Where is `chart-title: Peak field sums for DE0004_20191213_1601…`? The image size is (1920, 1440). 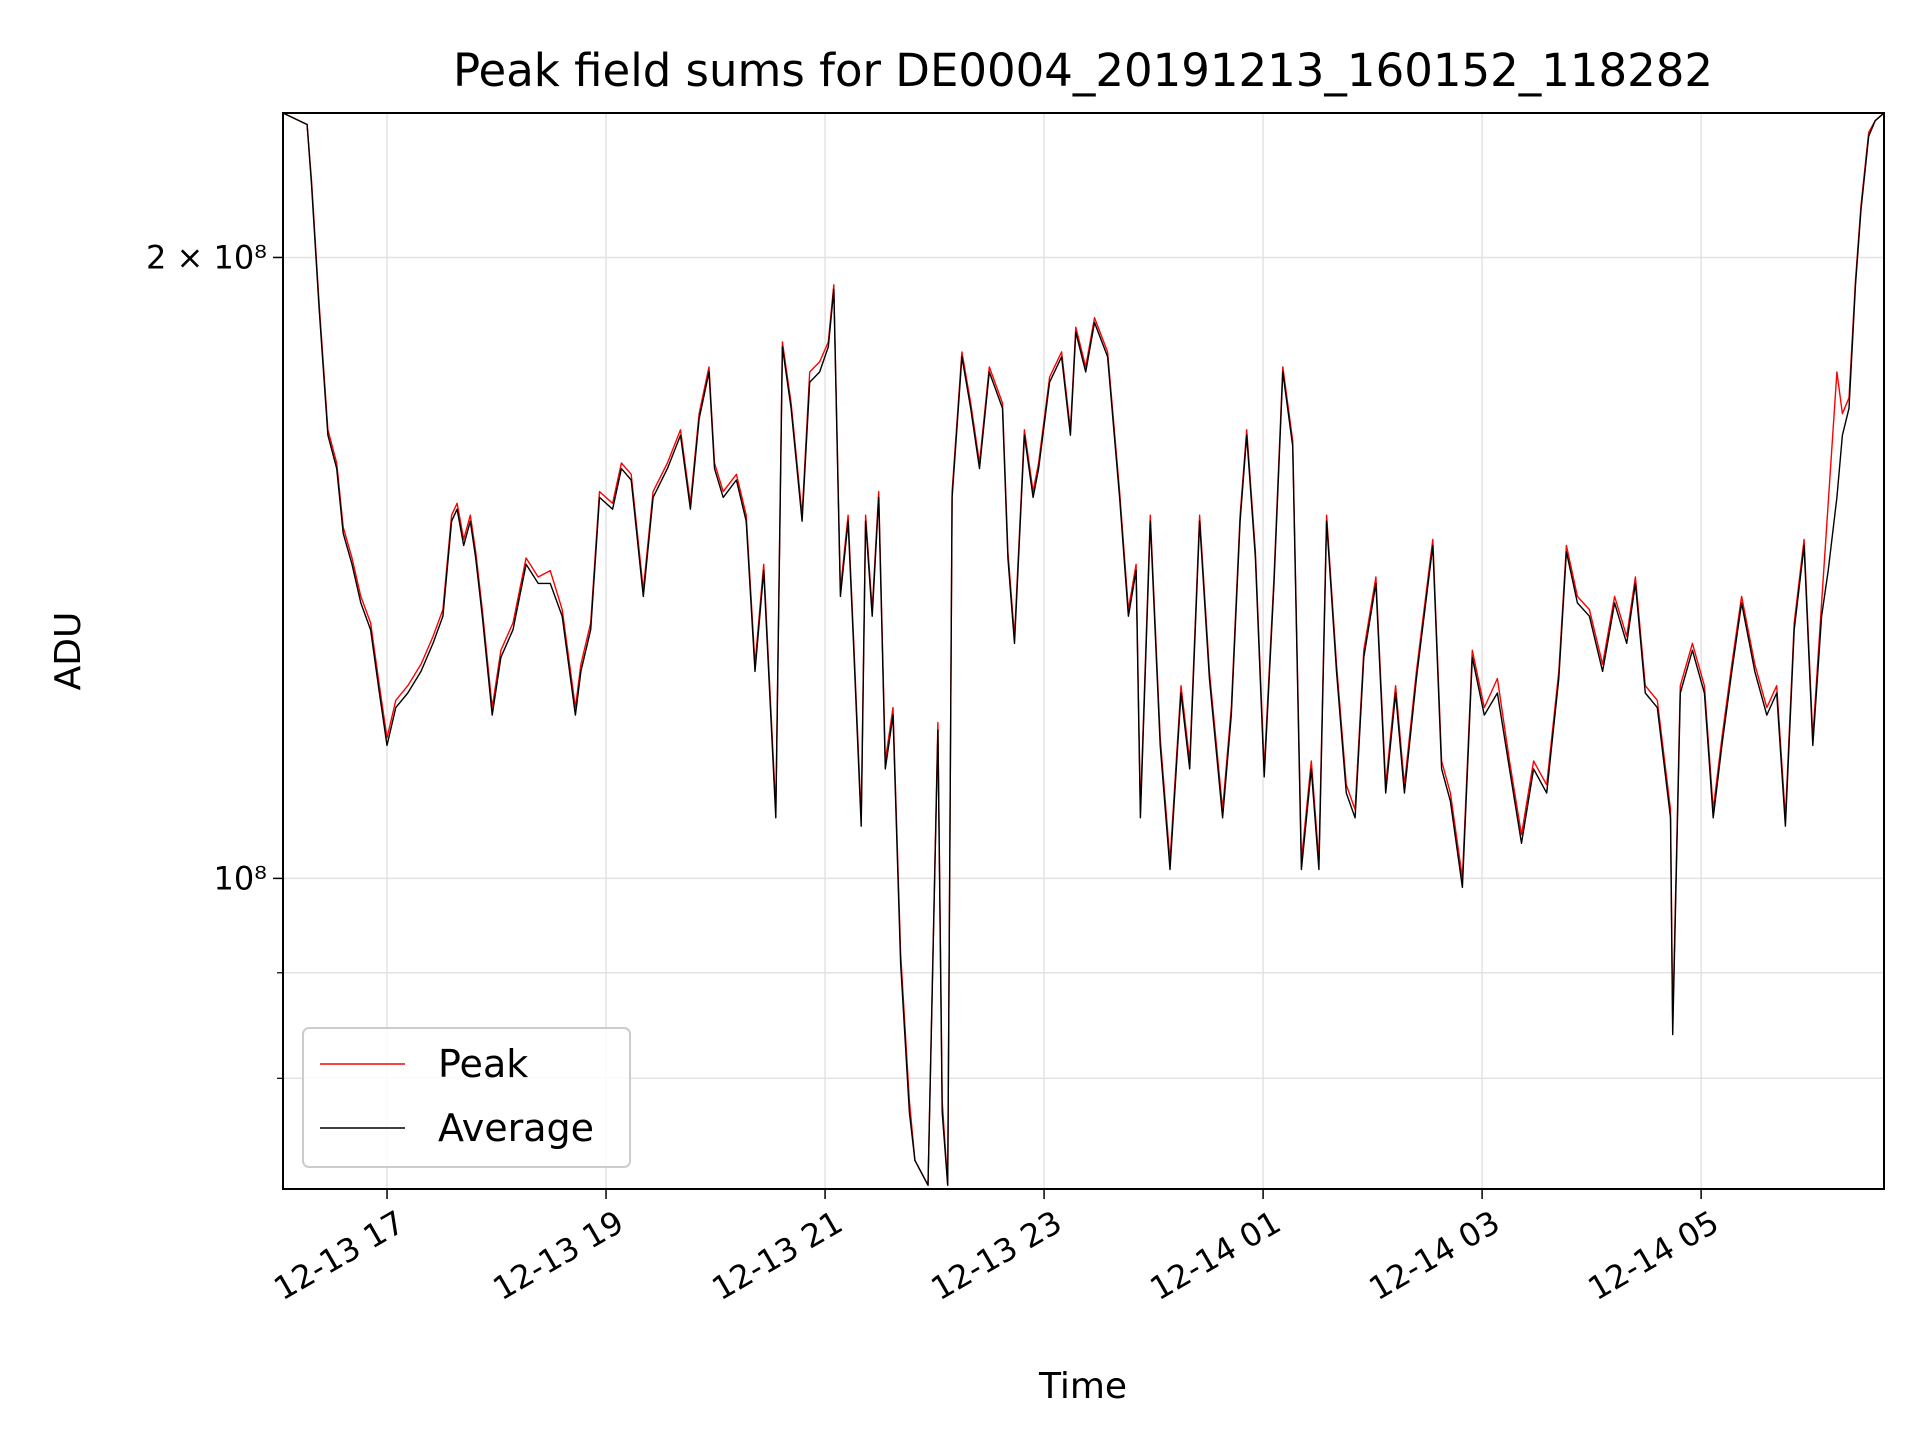
chart-title: Peak field sums for DE0004_20191213_1601… is located at coordinates (1083, 70).